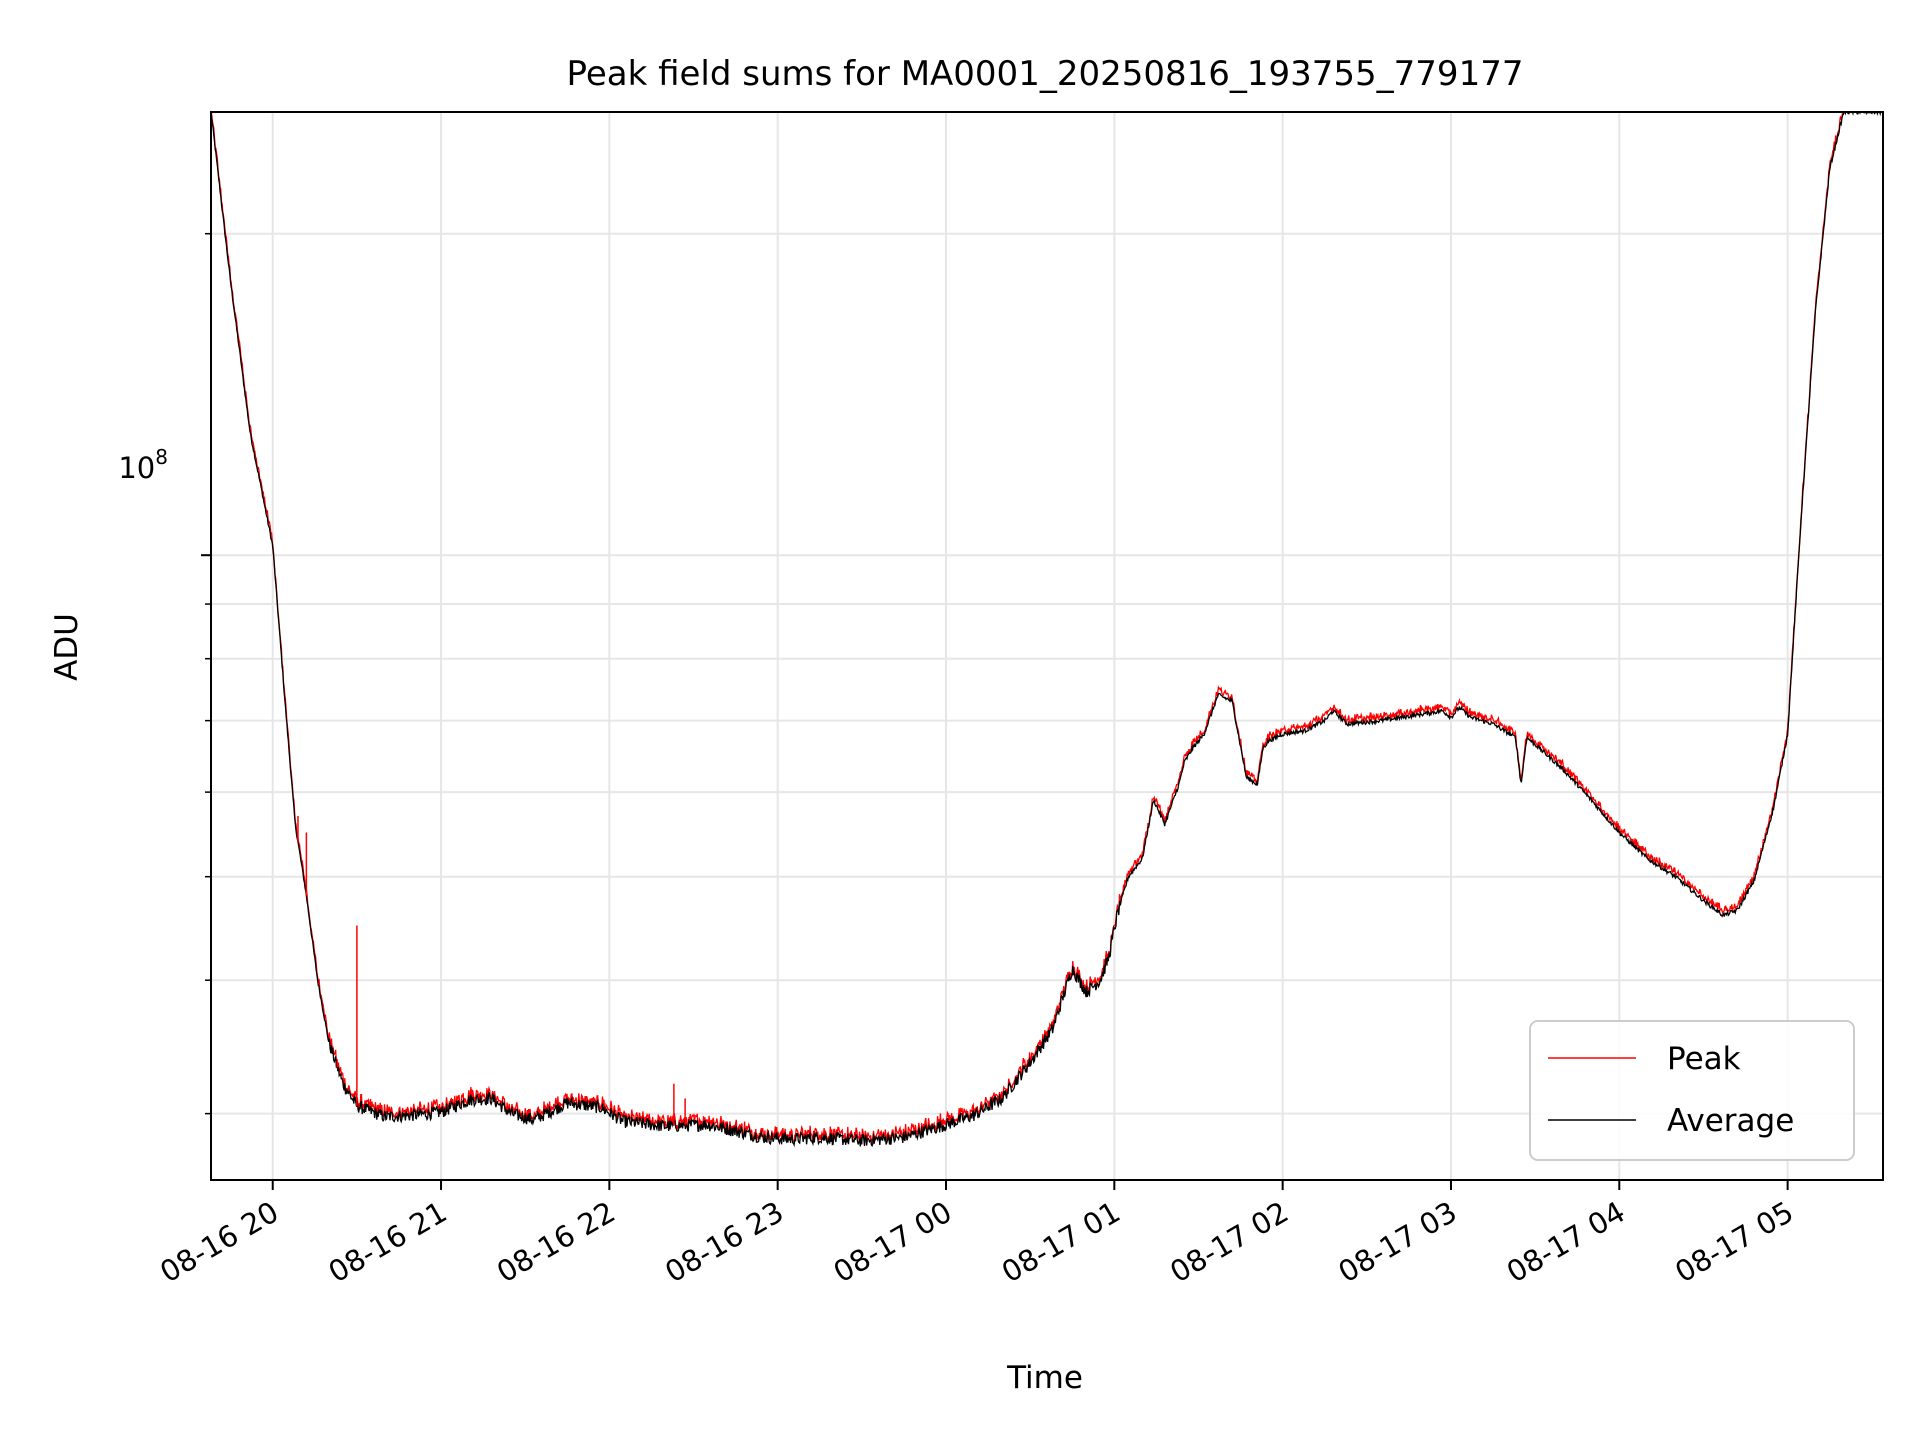  I want to click on legend: Peak Average, so click(1692, 1090).